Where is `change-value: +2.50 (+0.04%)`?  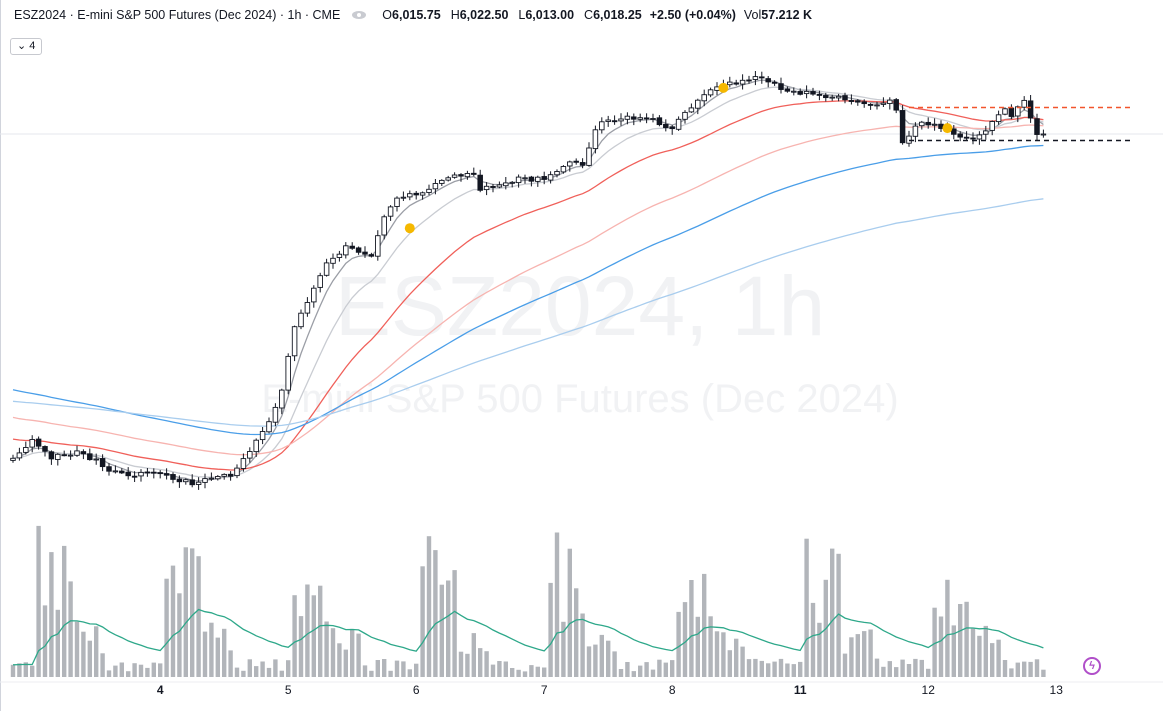 change-value: +2.50 (+0.04%) is located at coordinates (692, 15).